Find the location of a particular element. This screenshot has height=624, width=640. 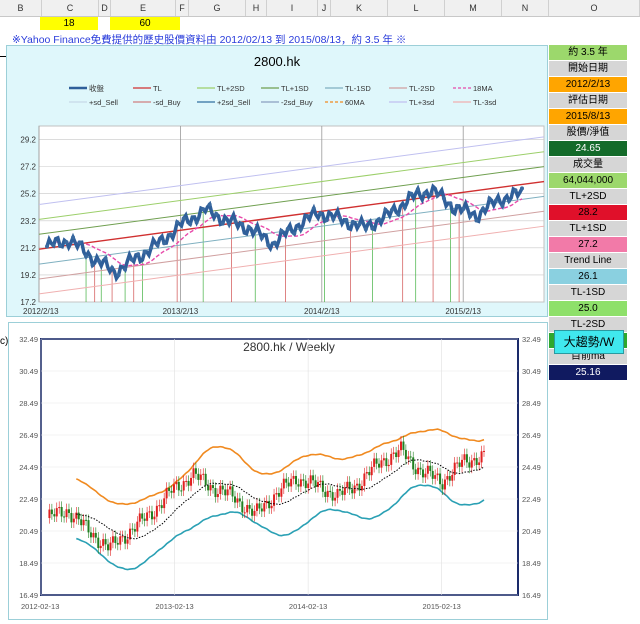

legend-label-6: 18MA is located at coordinates (483, 88).